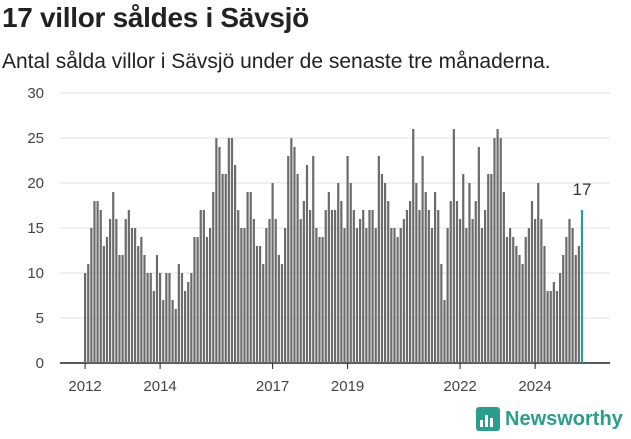 This screenshot has width=631, height=439. What do you see at coordinates (272, 386) in the screenshot?
I see `x-tick-label: 2017` at bounding box center [272, 386].